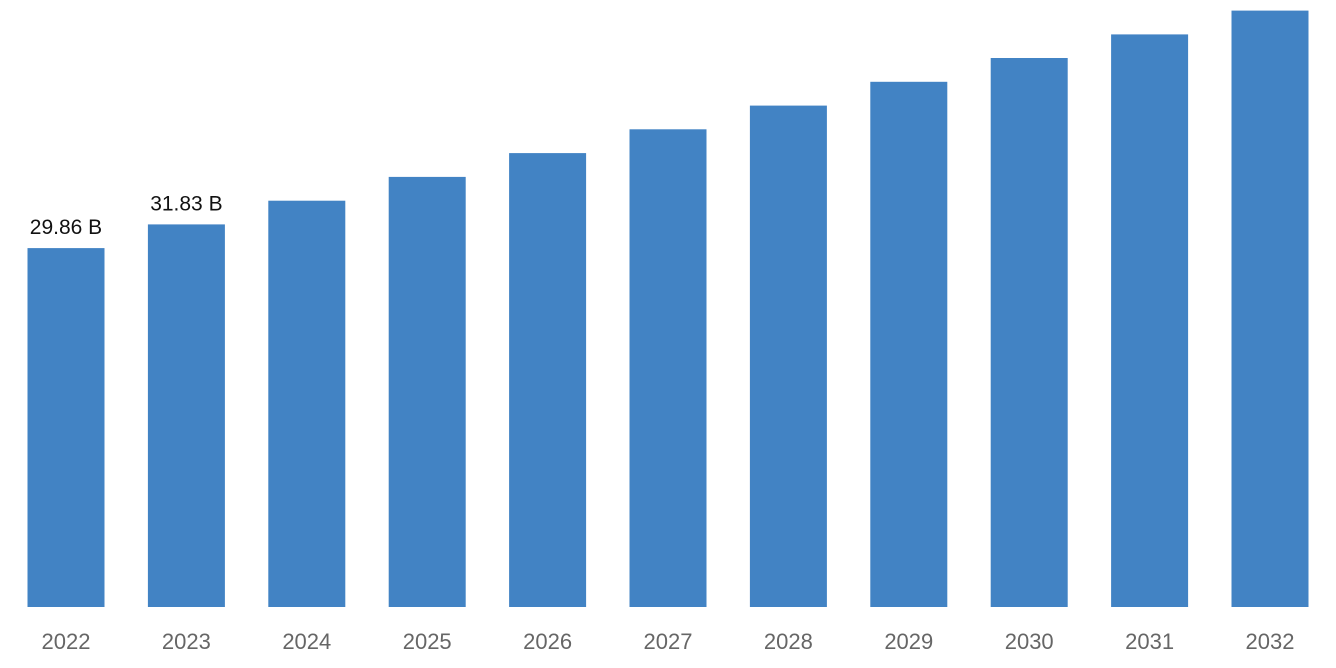 The image size is (1336, 668). Describe the element at coordinates (548, 380) in the screenshot. I see `bar-2026` at that location.